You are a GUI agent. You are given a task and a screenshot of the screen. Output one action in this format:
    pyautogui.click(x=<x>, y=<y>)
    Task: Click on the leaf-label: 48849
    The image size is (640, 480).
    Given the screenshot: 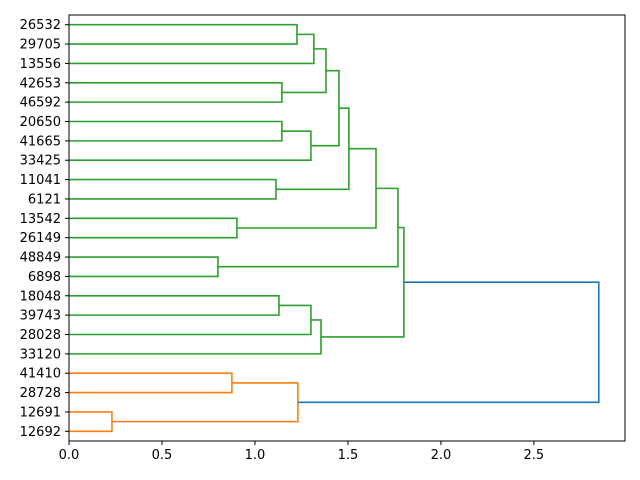 What is the action you would take?
    pyautogui.click(x=40, y=258)
    